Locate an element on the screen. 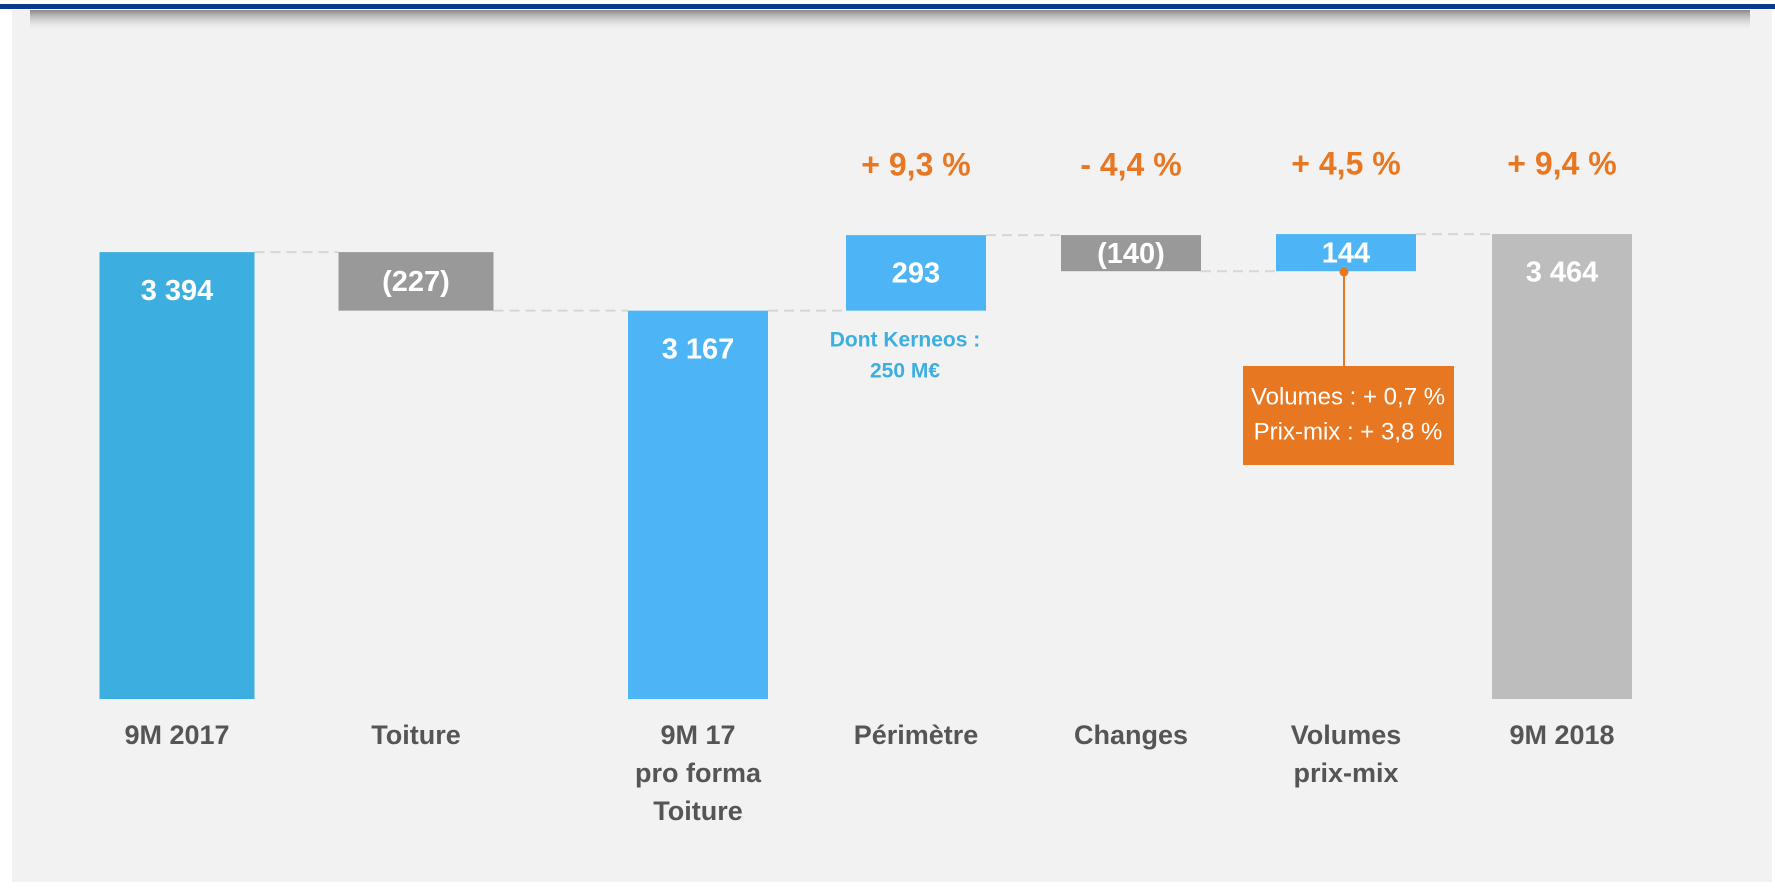 The height and width of the screenshot is (889, 1775). value-label: 293 is located at coordinates (916, 274).